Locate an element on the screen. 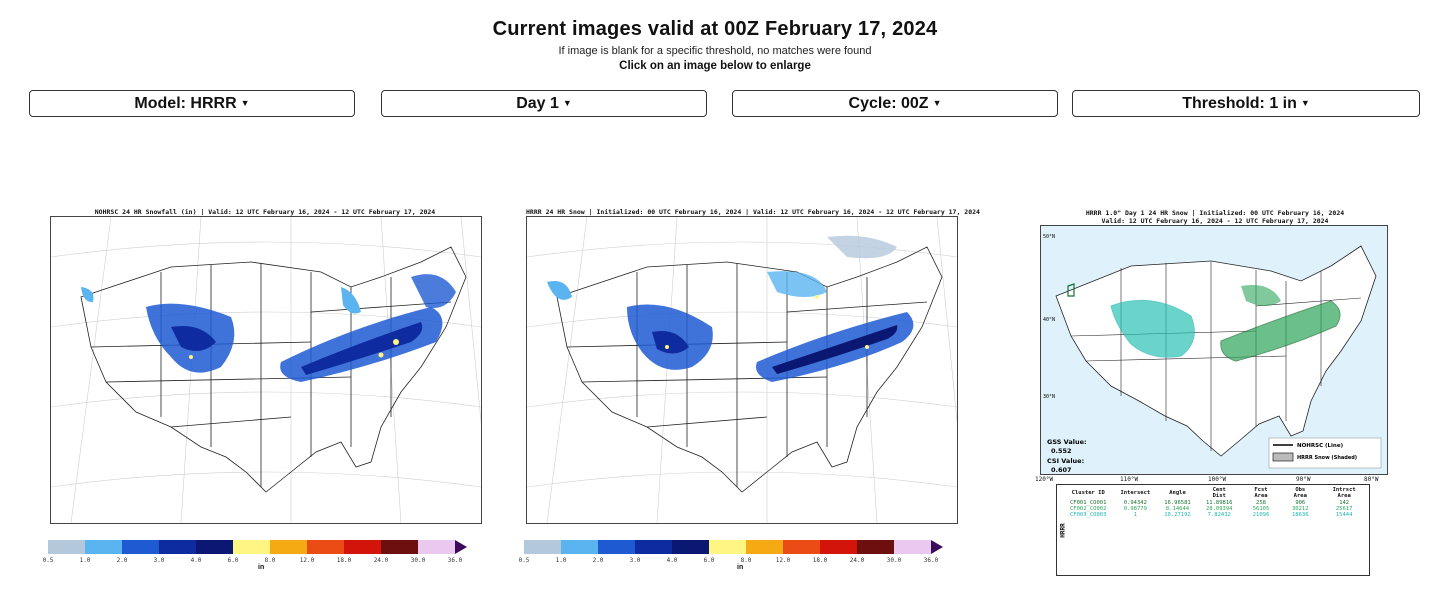  gss-value: 0.552 is located at coordinates (1061, 451).